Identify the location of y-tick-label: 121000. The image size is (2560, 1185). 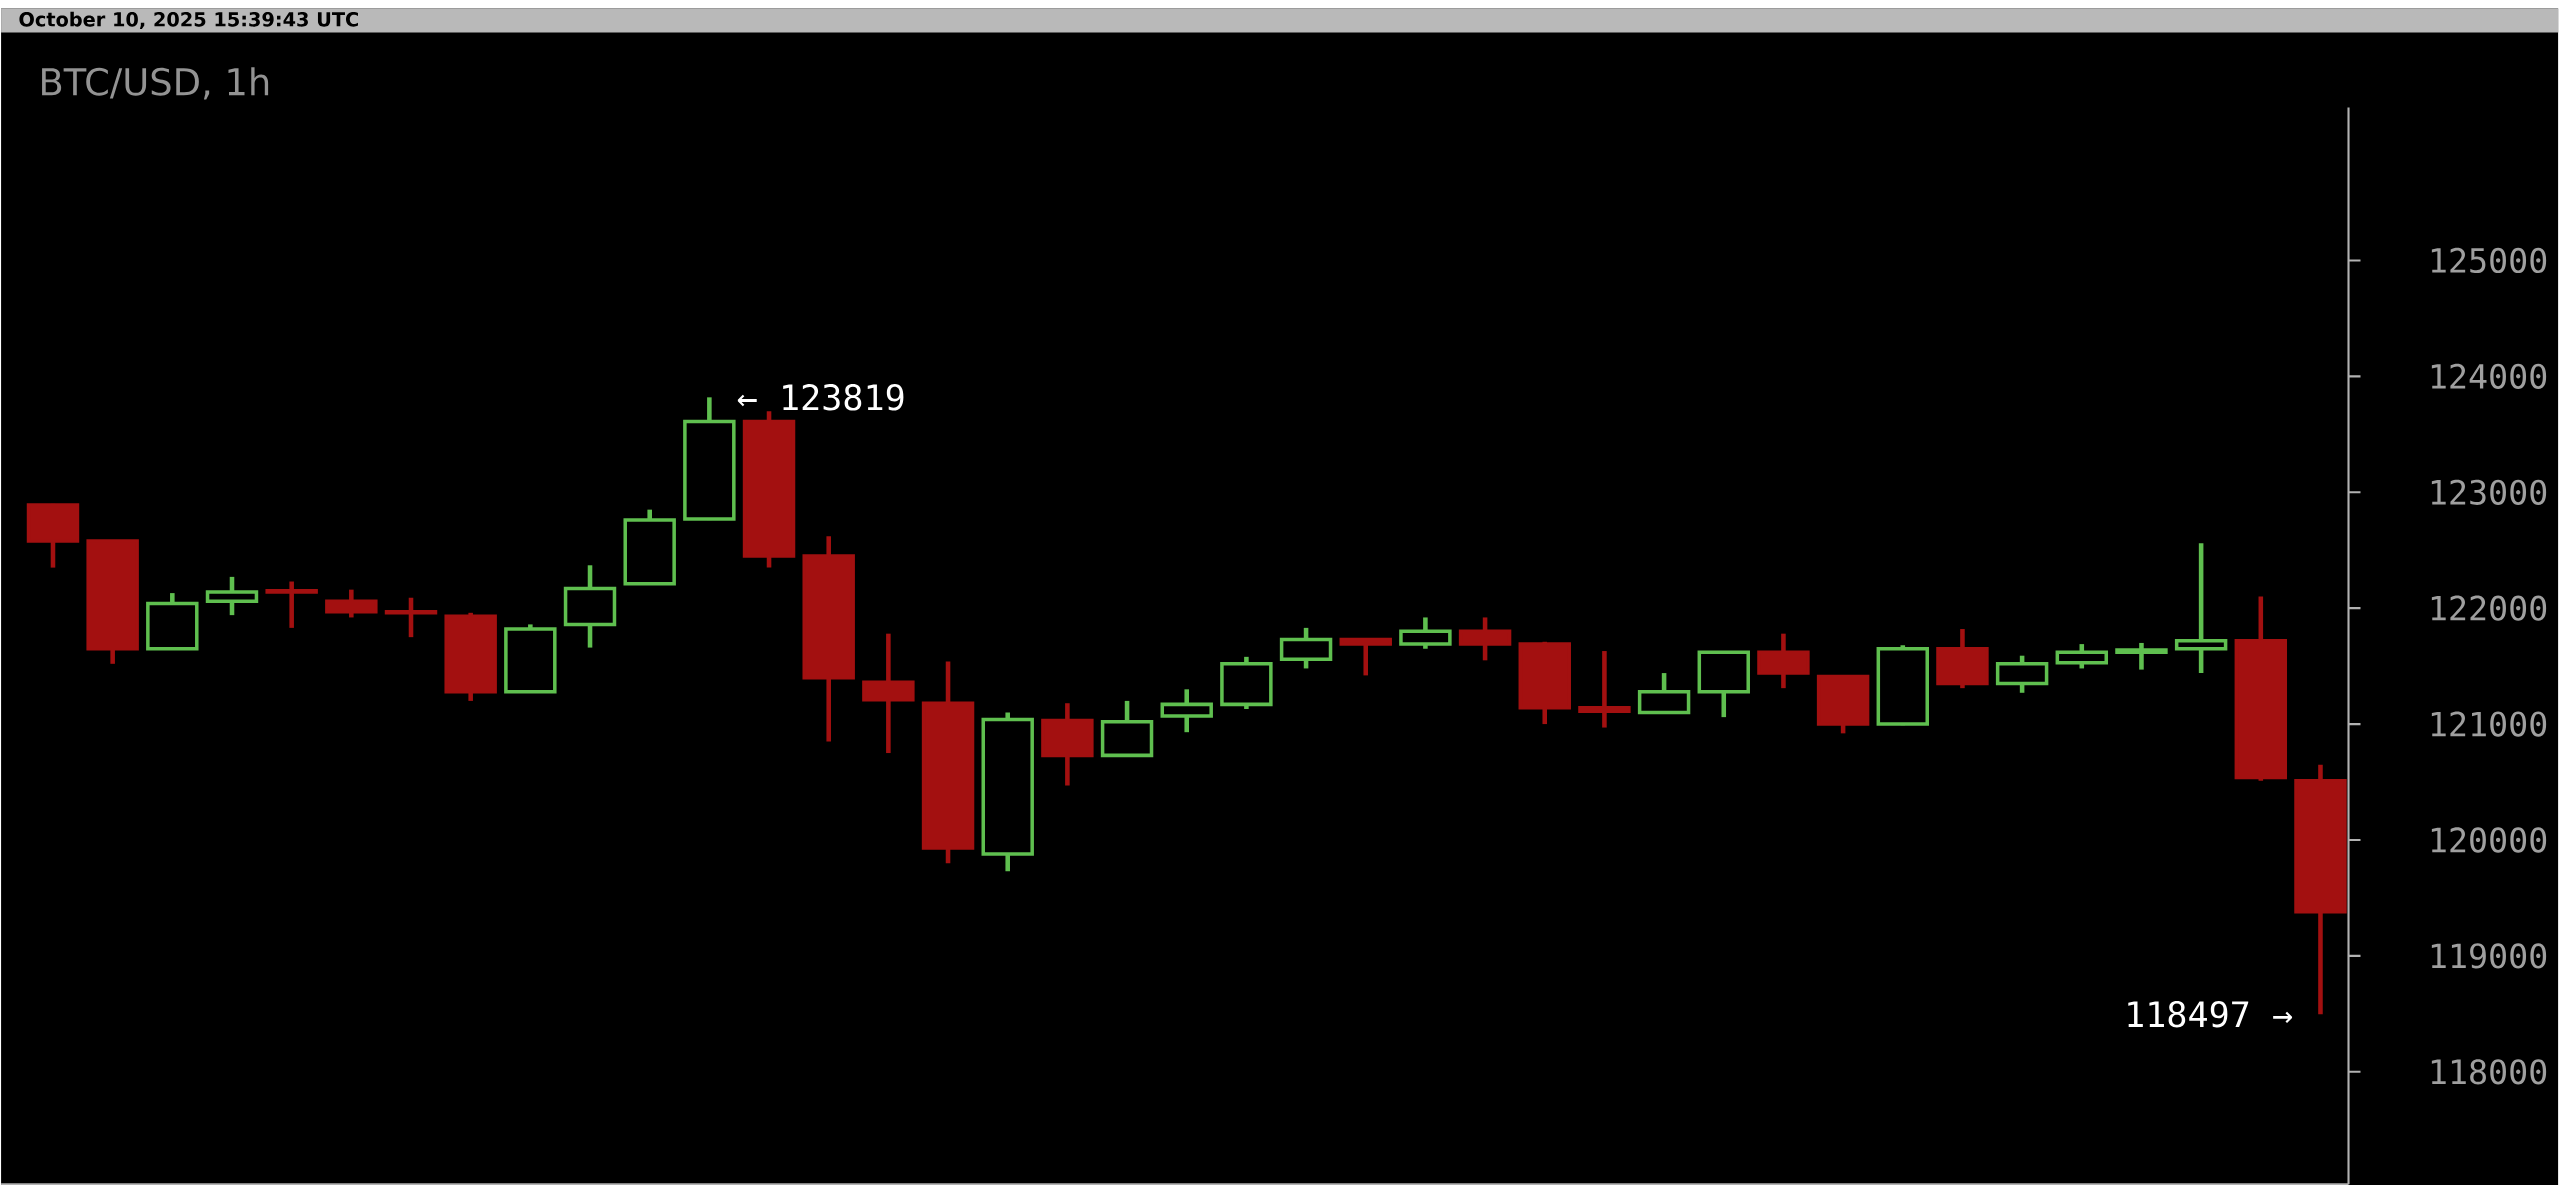
(2489, 724).